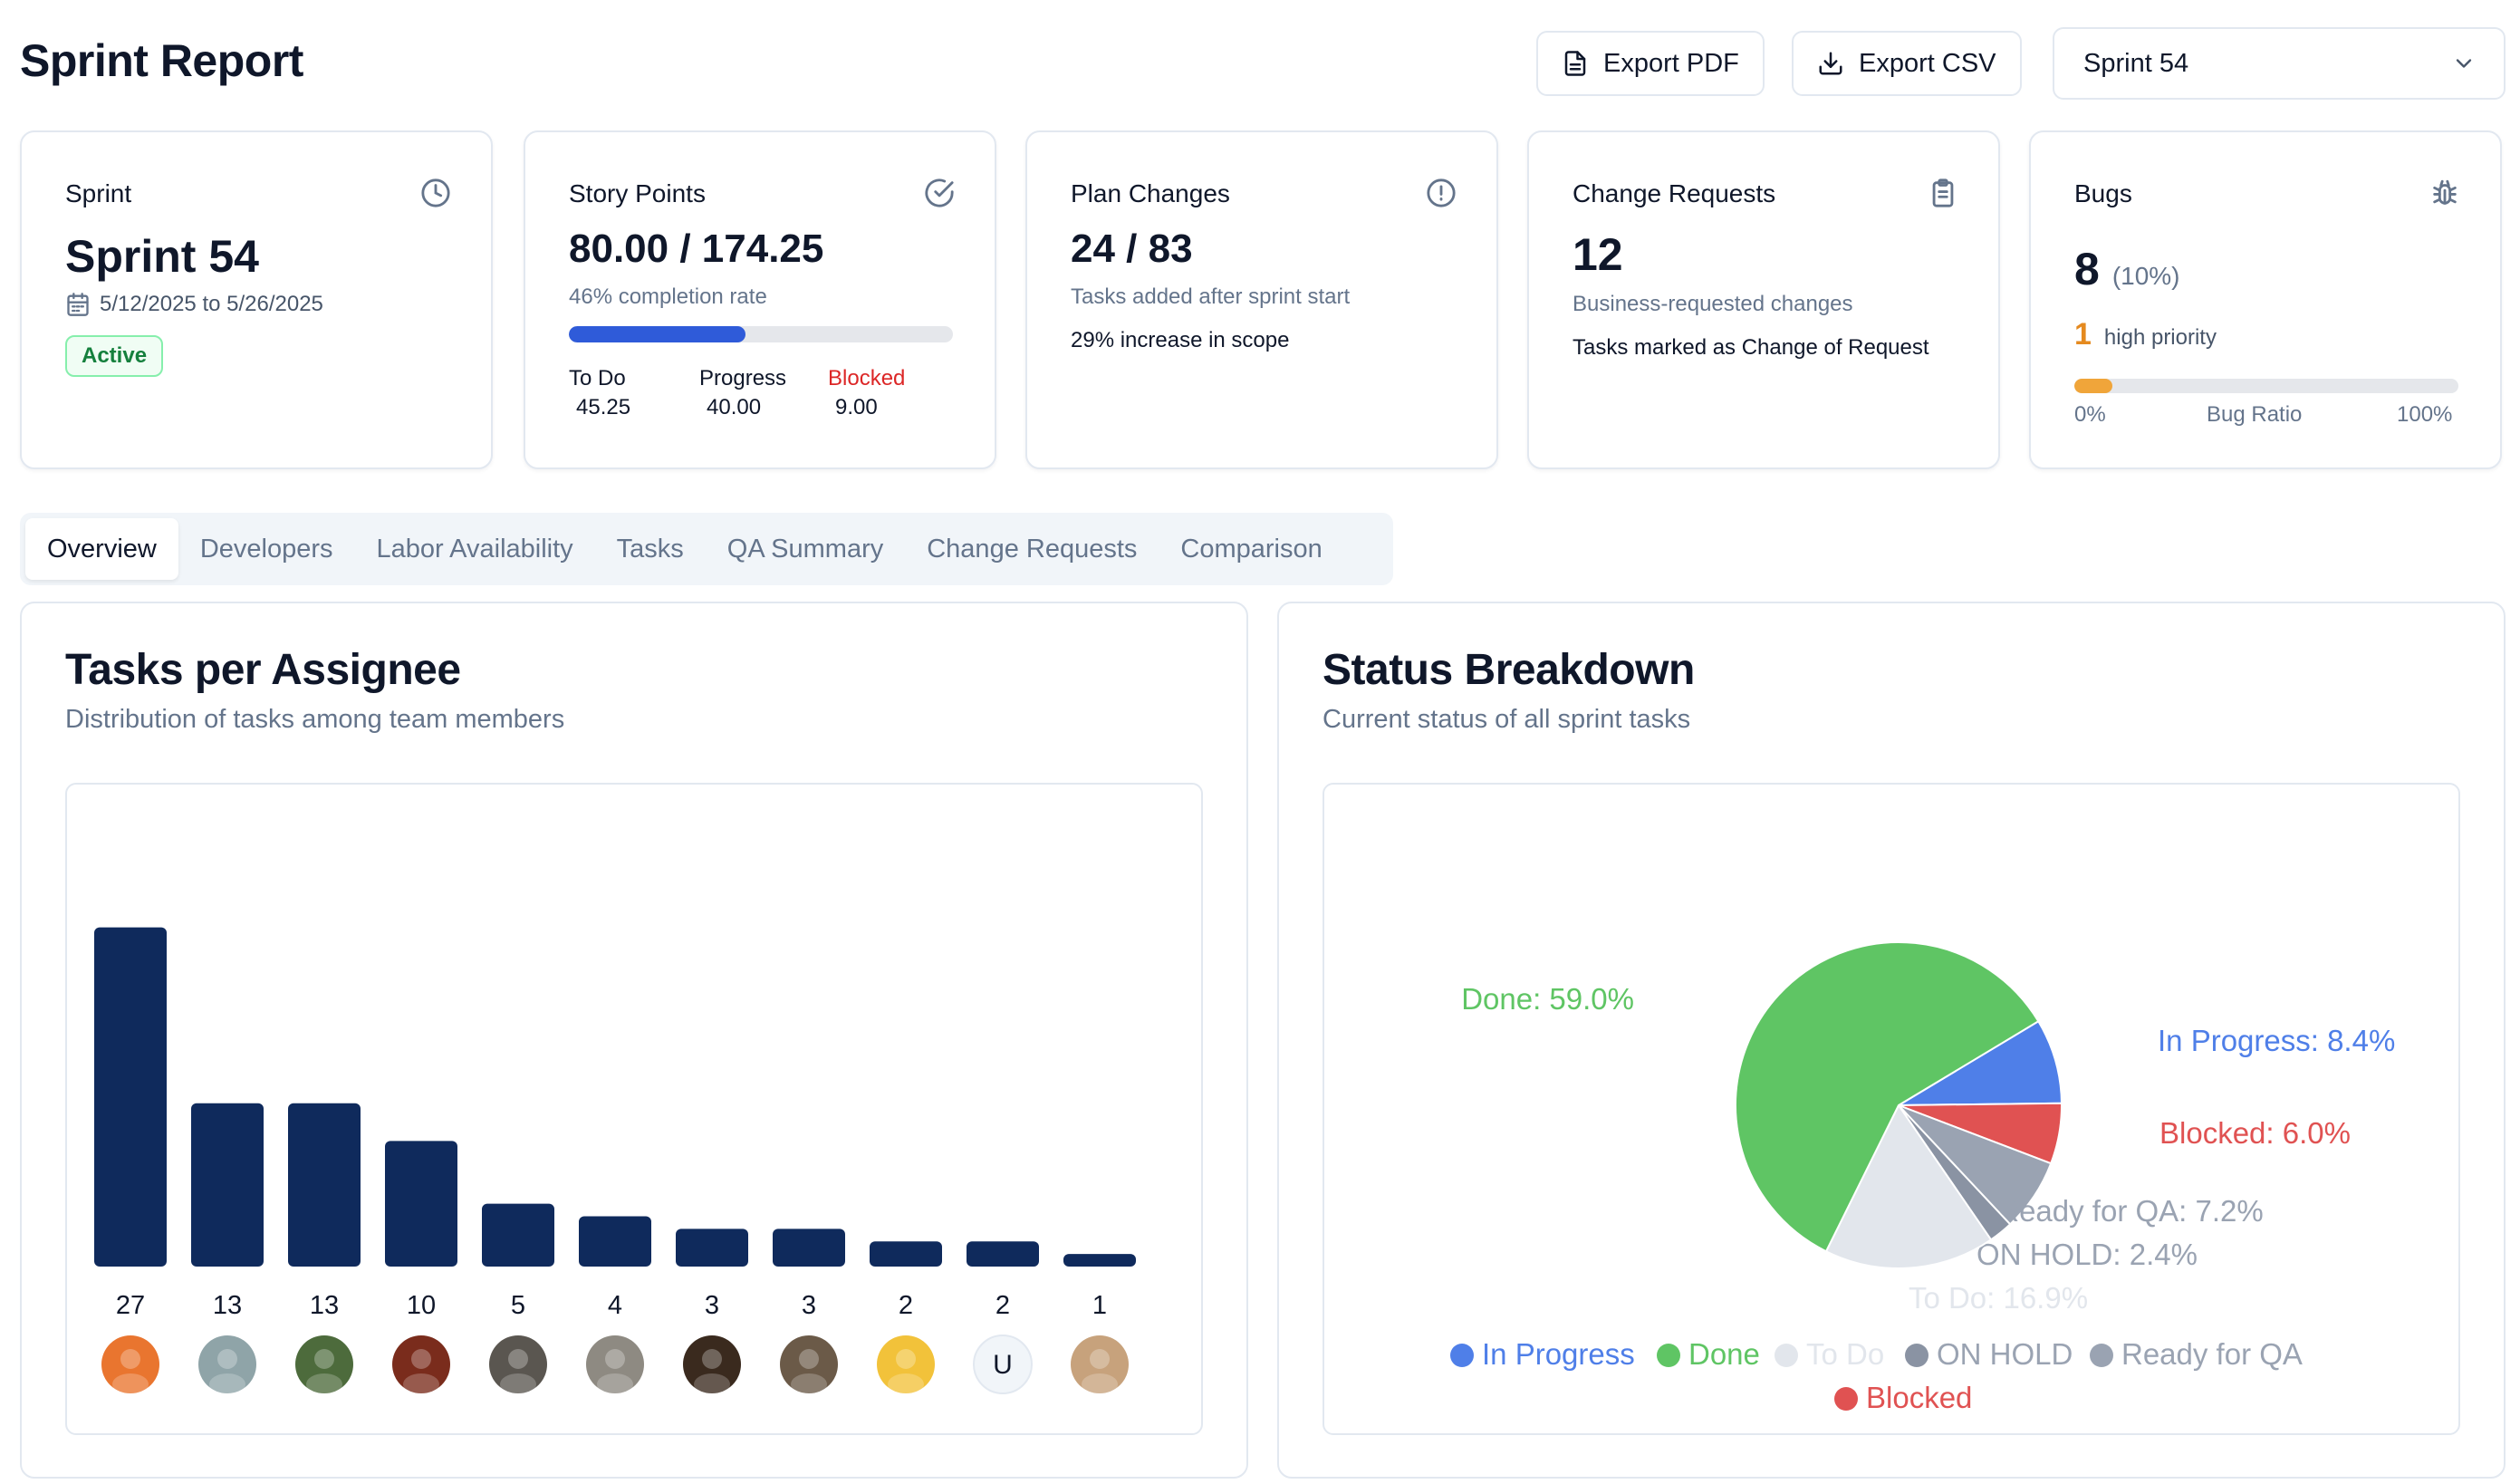 The height and width of the screenshot is (1484, 2520). What do you see at coordinates (1099, 1305) in the screenshot?
I see `bar-value-label: 1` at bounding box center [1099, 1305].